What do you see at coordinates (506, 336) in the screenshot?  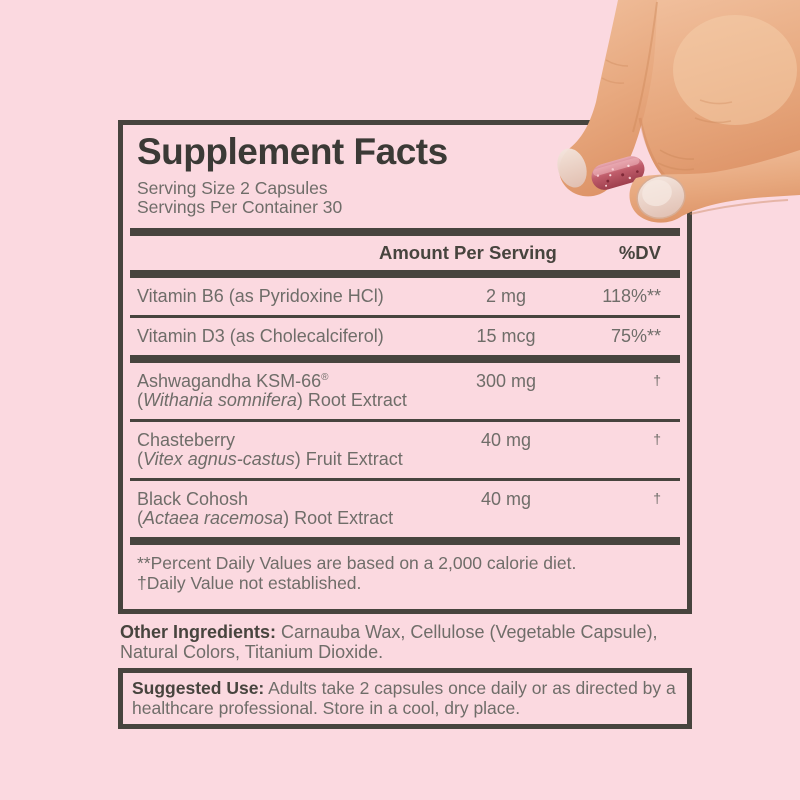 I see `ingredient-amount: 15 mcg` at bounding box center [506, 336].